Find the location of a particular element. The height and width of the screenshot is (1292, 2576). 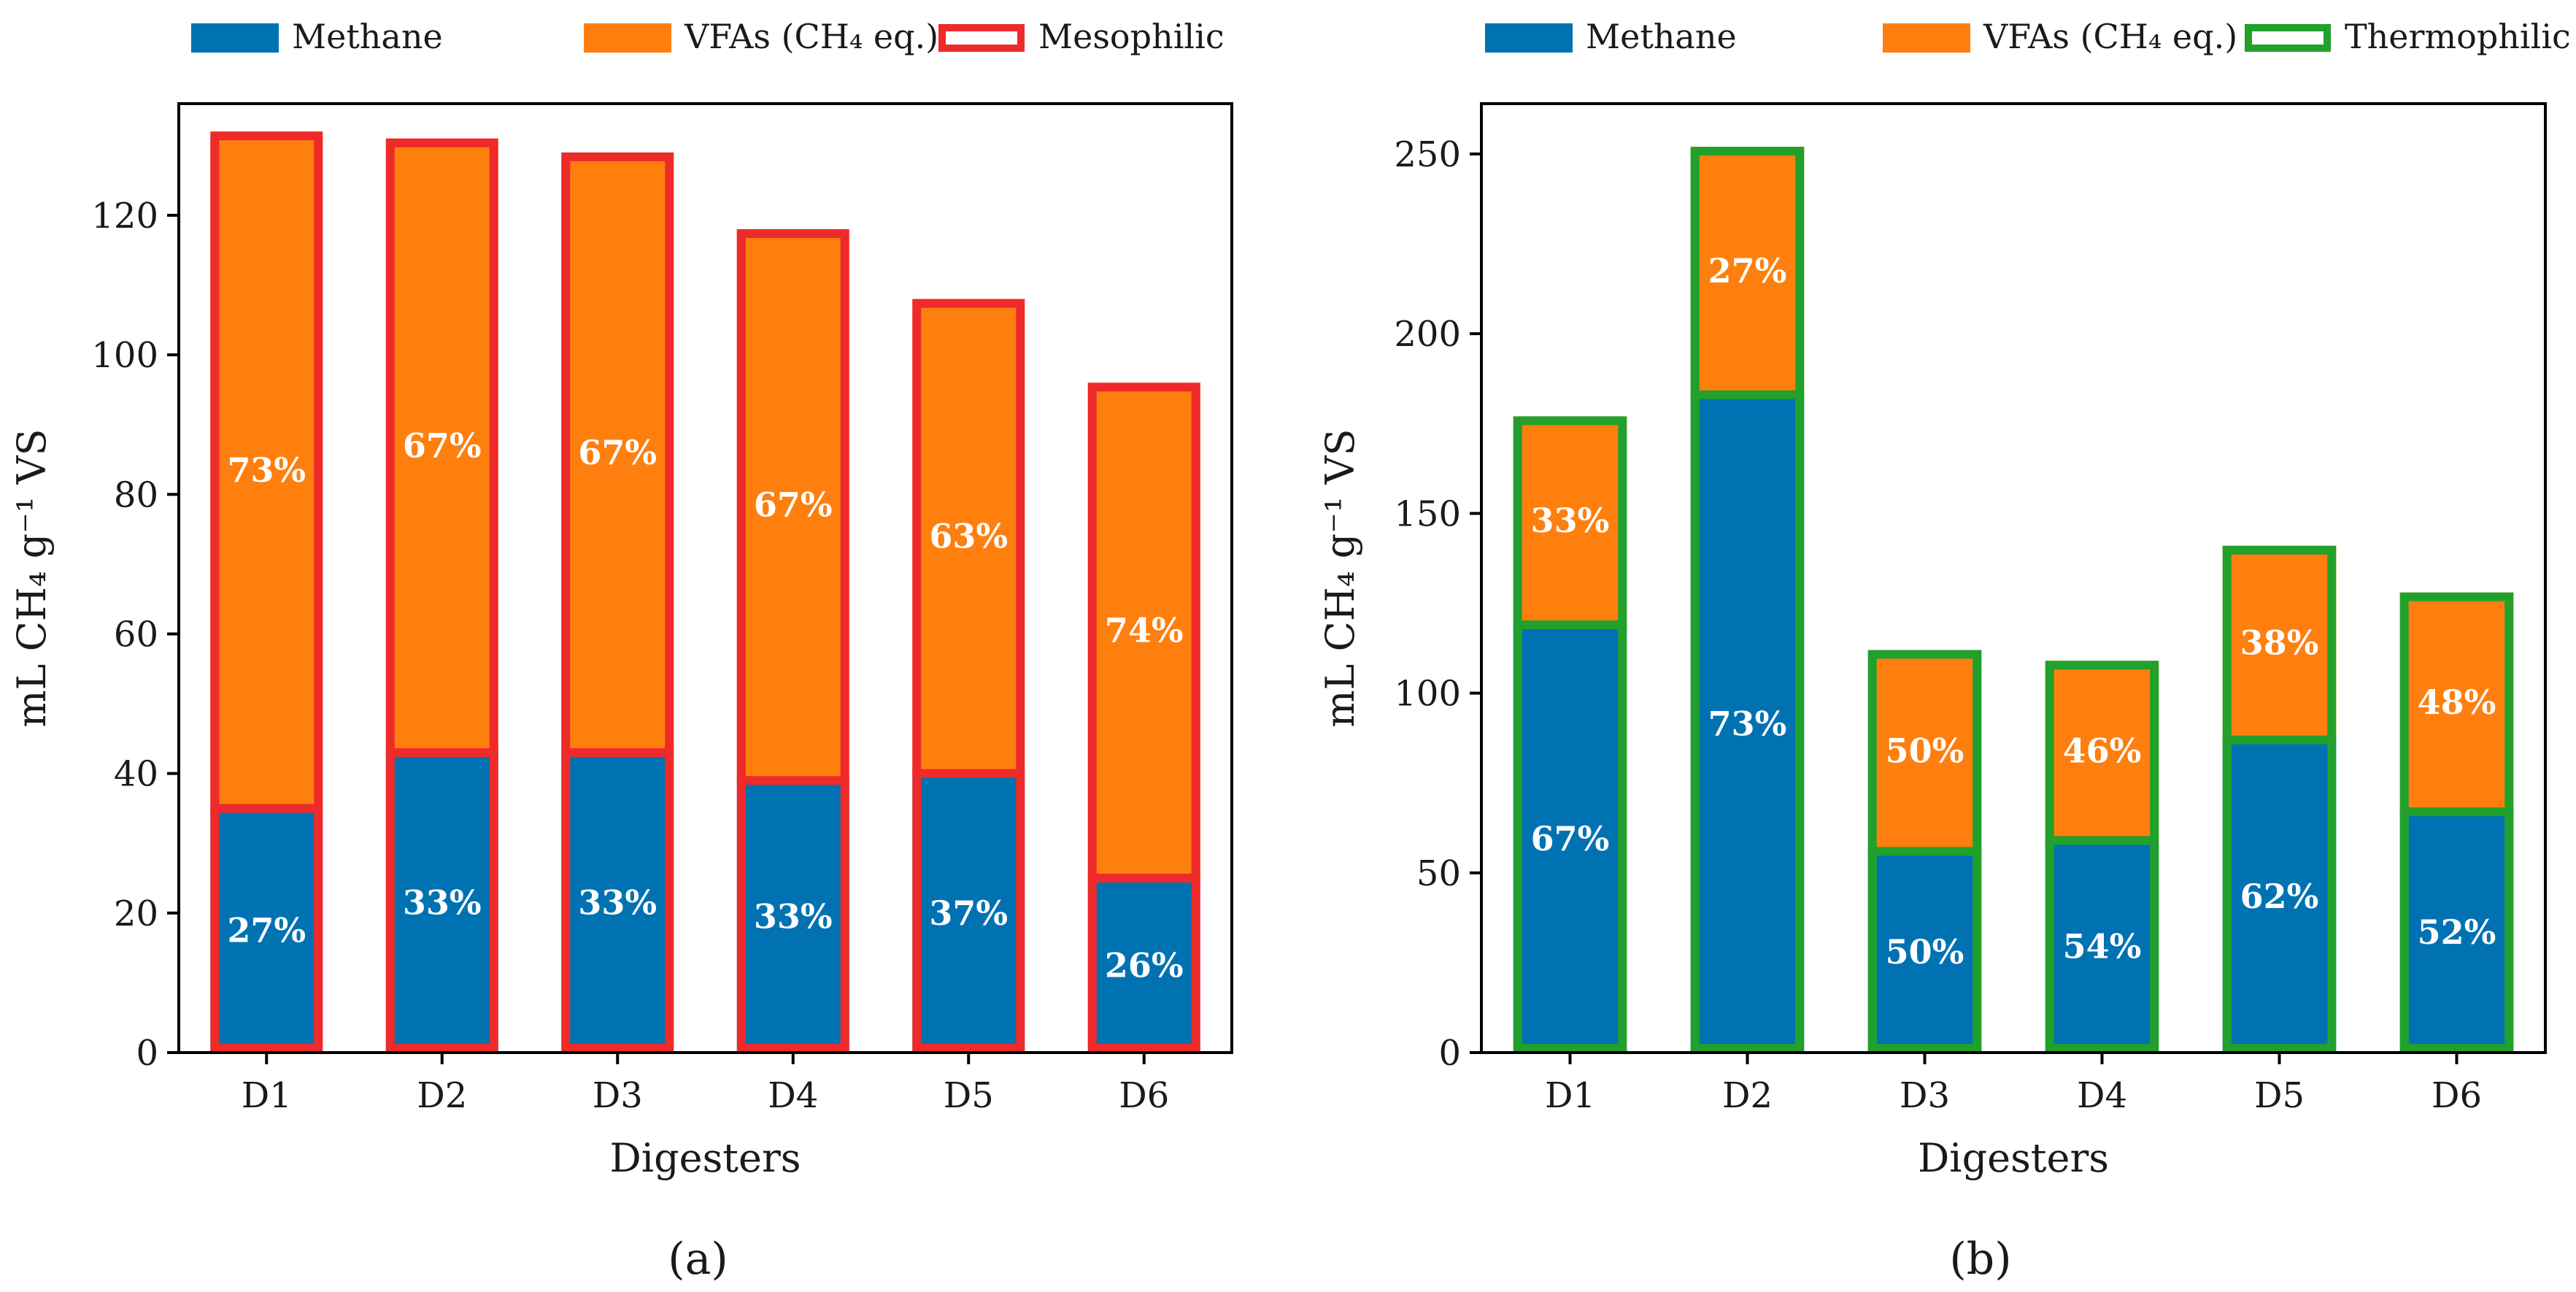

bar-methane-d4-a is located at coordinates (792, 916).